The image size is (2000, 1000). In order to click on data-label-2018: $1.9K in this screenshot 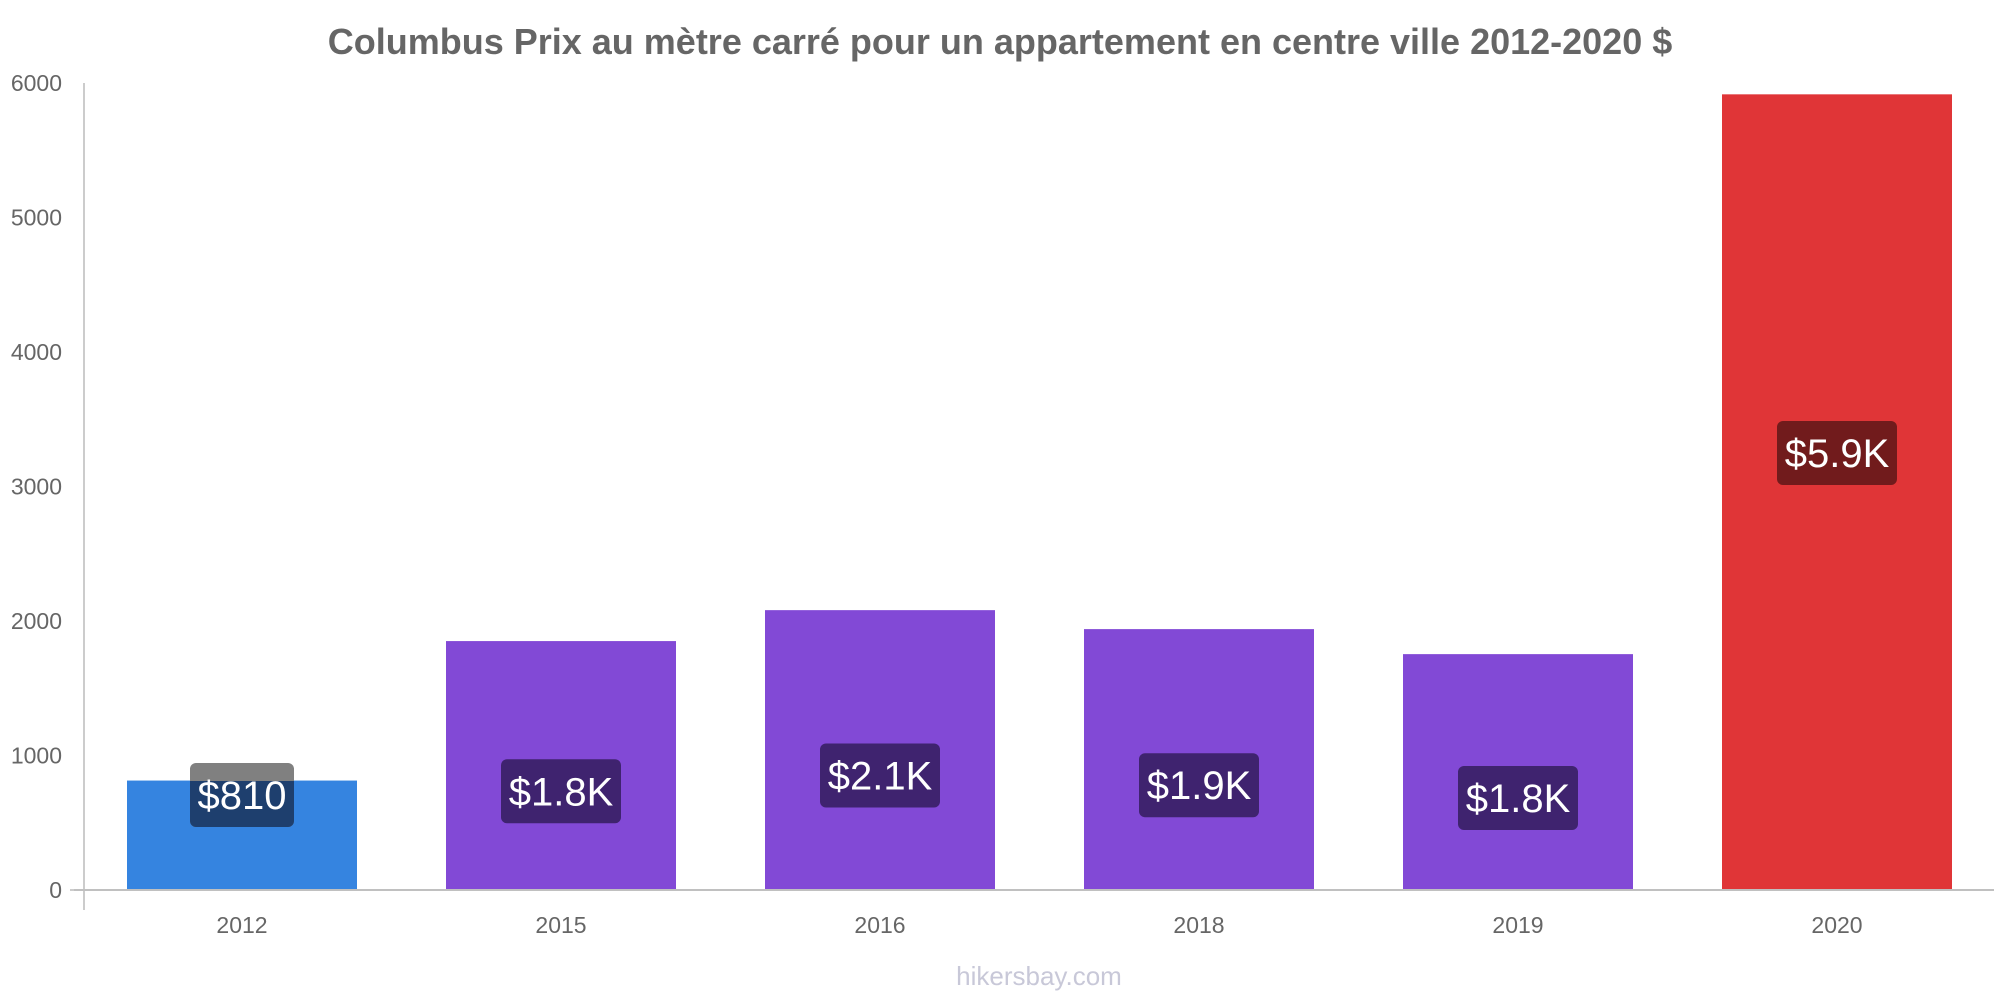, I will do `click(1199, 785)`.